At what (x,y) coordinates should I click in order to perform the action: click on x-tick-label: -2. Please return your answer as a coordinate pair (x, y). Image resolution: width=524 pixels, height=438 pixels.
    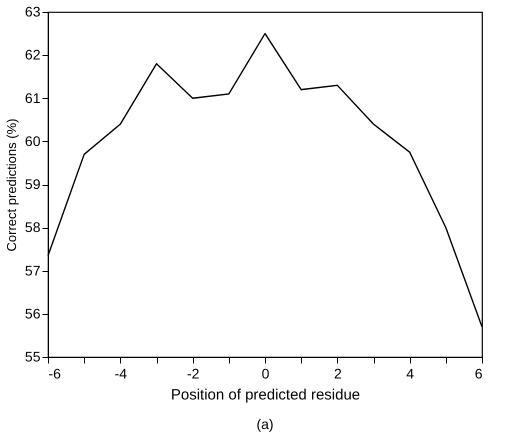
    Looking at the image, I should click on (193, 374).